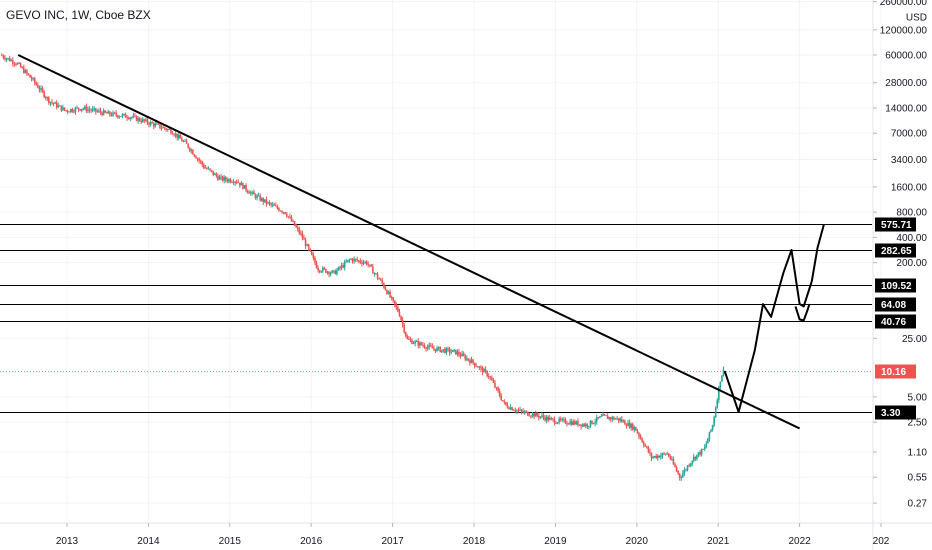 This screenshot has width=932, height=550. I want to click on x-tick-label: 2018, so click(474, 541).